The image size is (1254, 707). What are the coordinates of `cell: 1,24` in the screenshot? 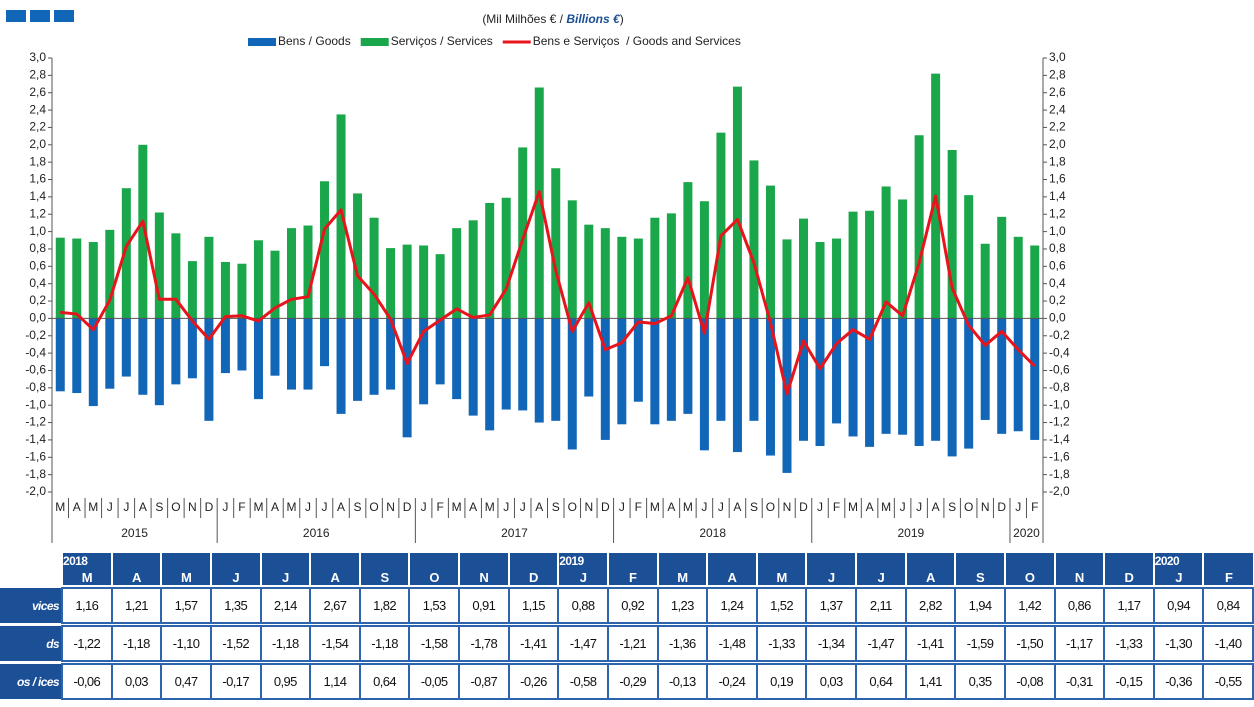 It's located at (732, 605).